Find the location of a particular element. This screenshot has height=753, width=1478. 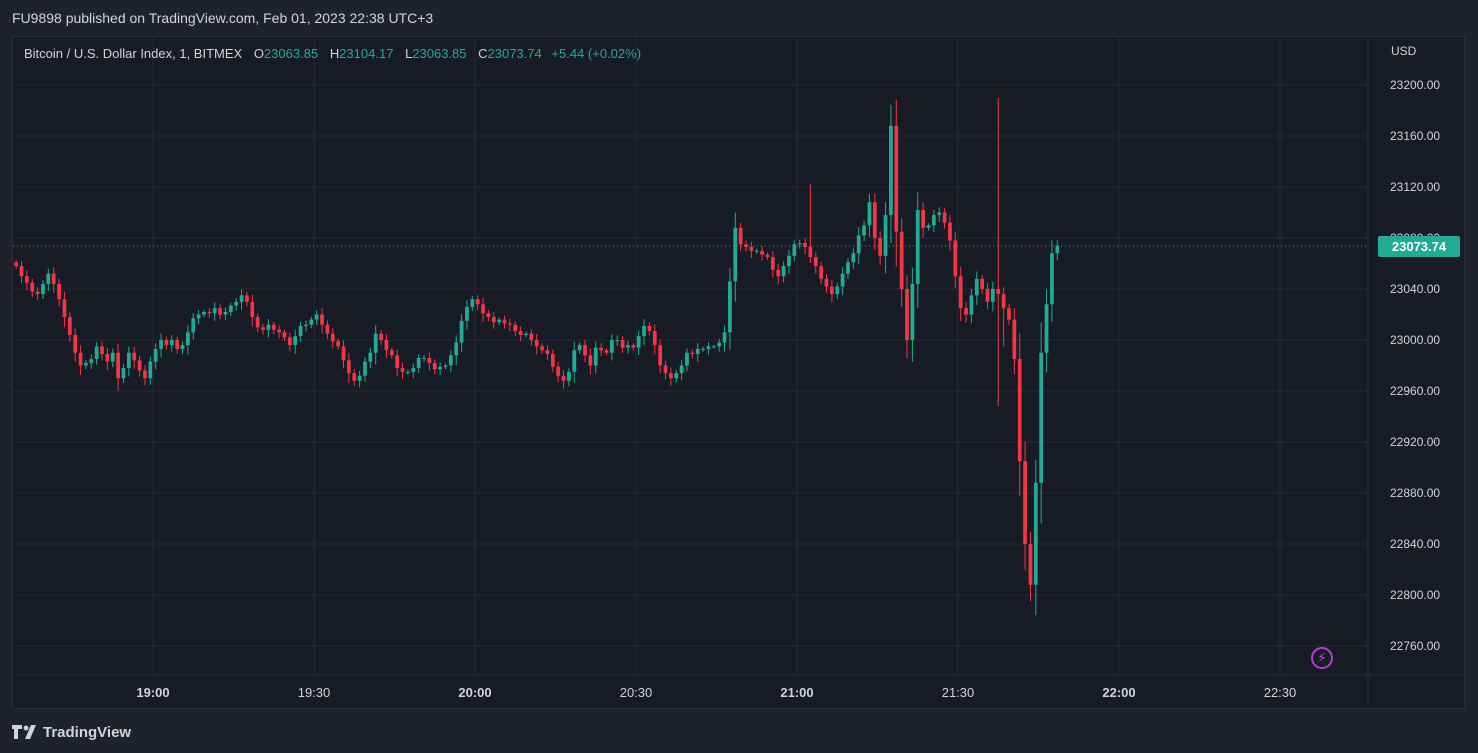

open-label: O is located at coordinates (258, 53).